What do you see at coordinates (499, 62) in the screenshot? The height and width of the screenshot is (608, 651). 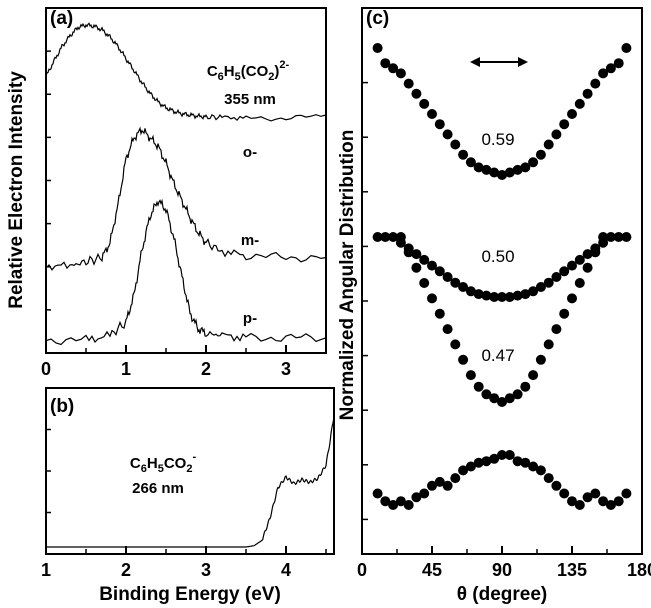 I see `polarization-arrow` at bounding box center [499, 62].